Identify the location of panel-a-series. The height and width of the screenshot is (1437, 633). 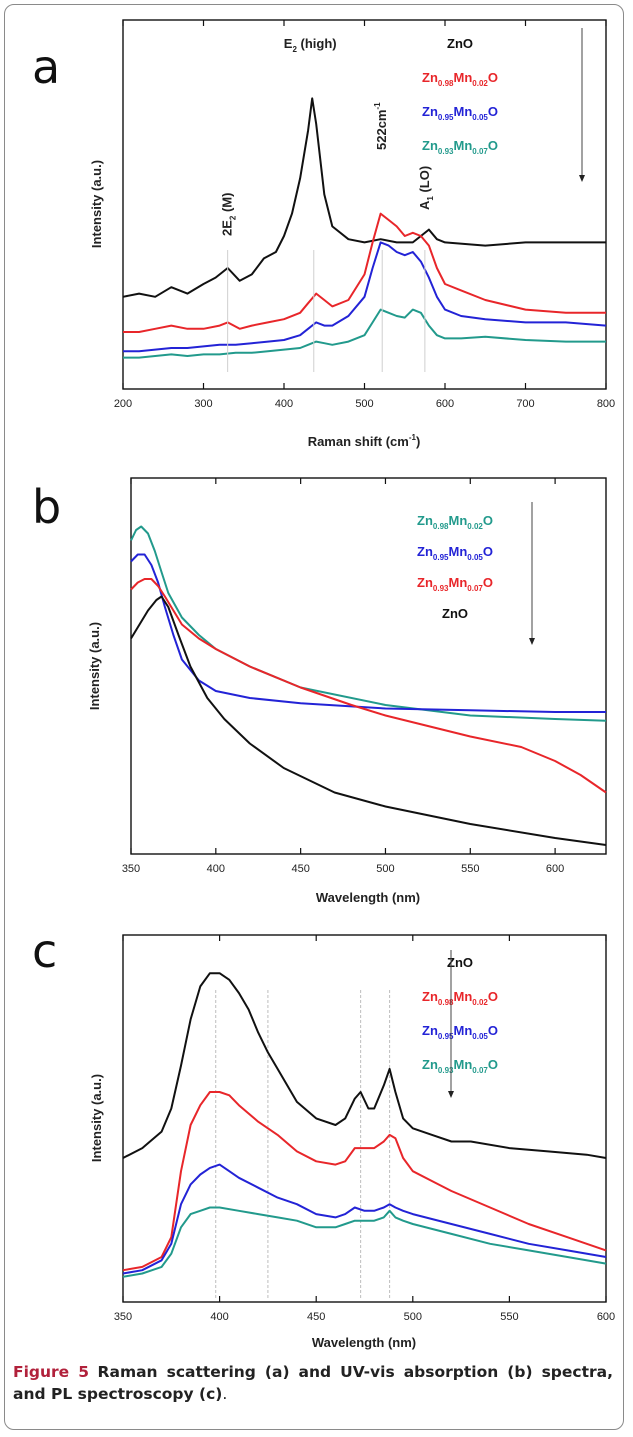
(364, 228).